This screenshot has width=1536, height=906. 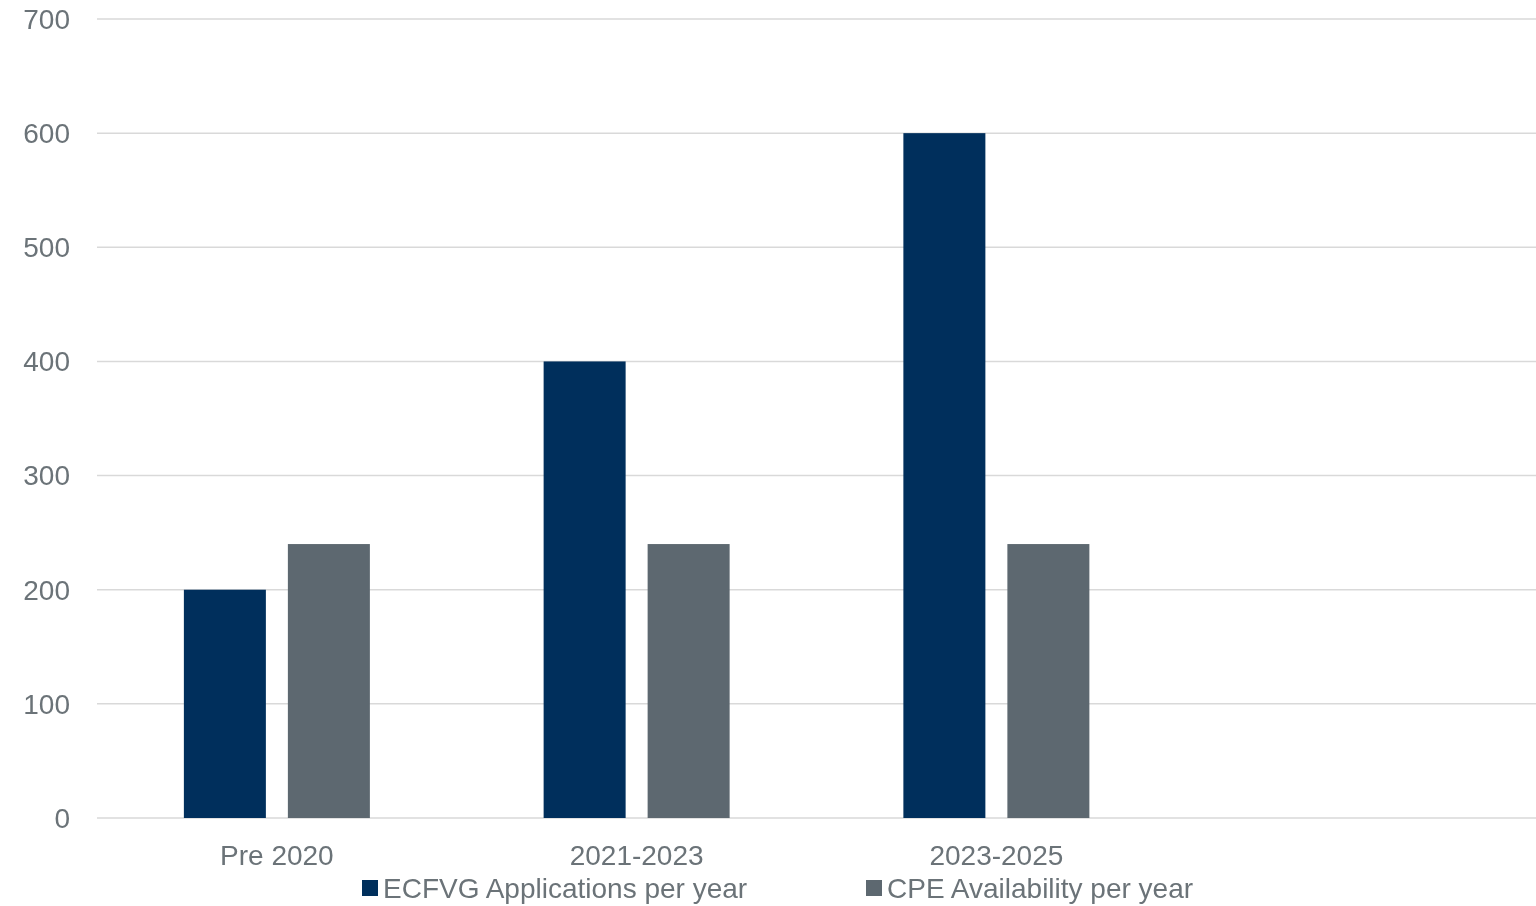 I want to click on y-tick-label: 100, so click(x=46, y=704).